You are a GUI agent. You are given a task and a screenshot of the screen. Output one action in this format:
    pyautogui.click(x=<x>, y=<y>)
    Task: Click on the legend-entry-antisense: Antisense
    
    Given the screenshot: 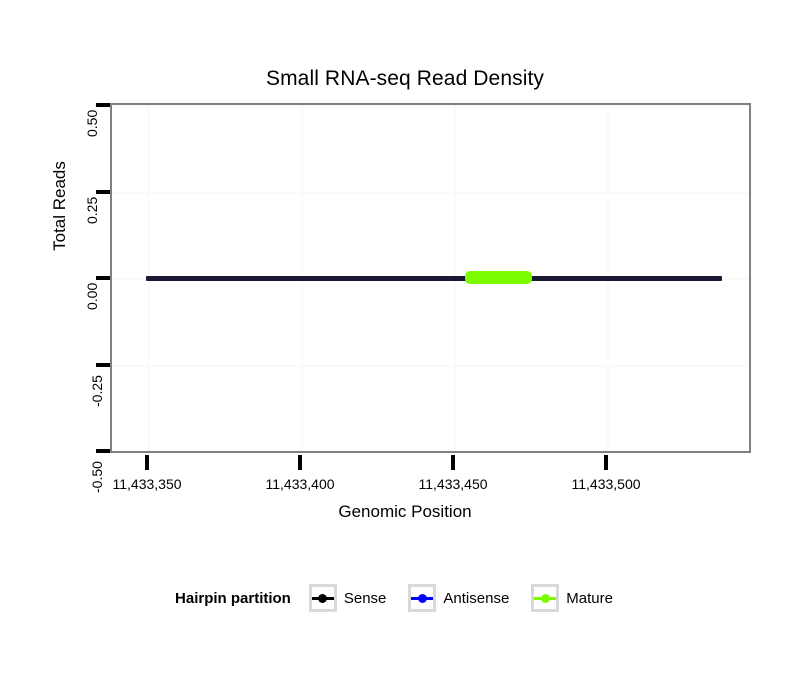 What is the action you would take?
    pyautogui.click(x=464, y=598)
    